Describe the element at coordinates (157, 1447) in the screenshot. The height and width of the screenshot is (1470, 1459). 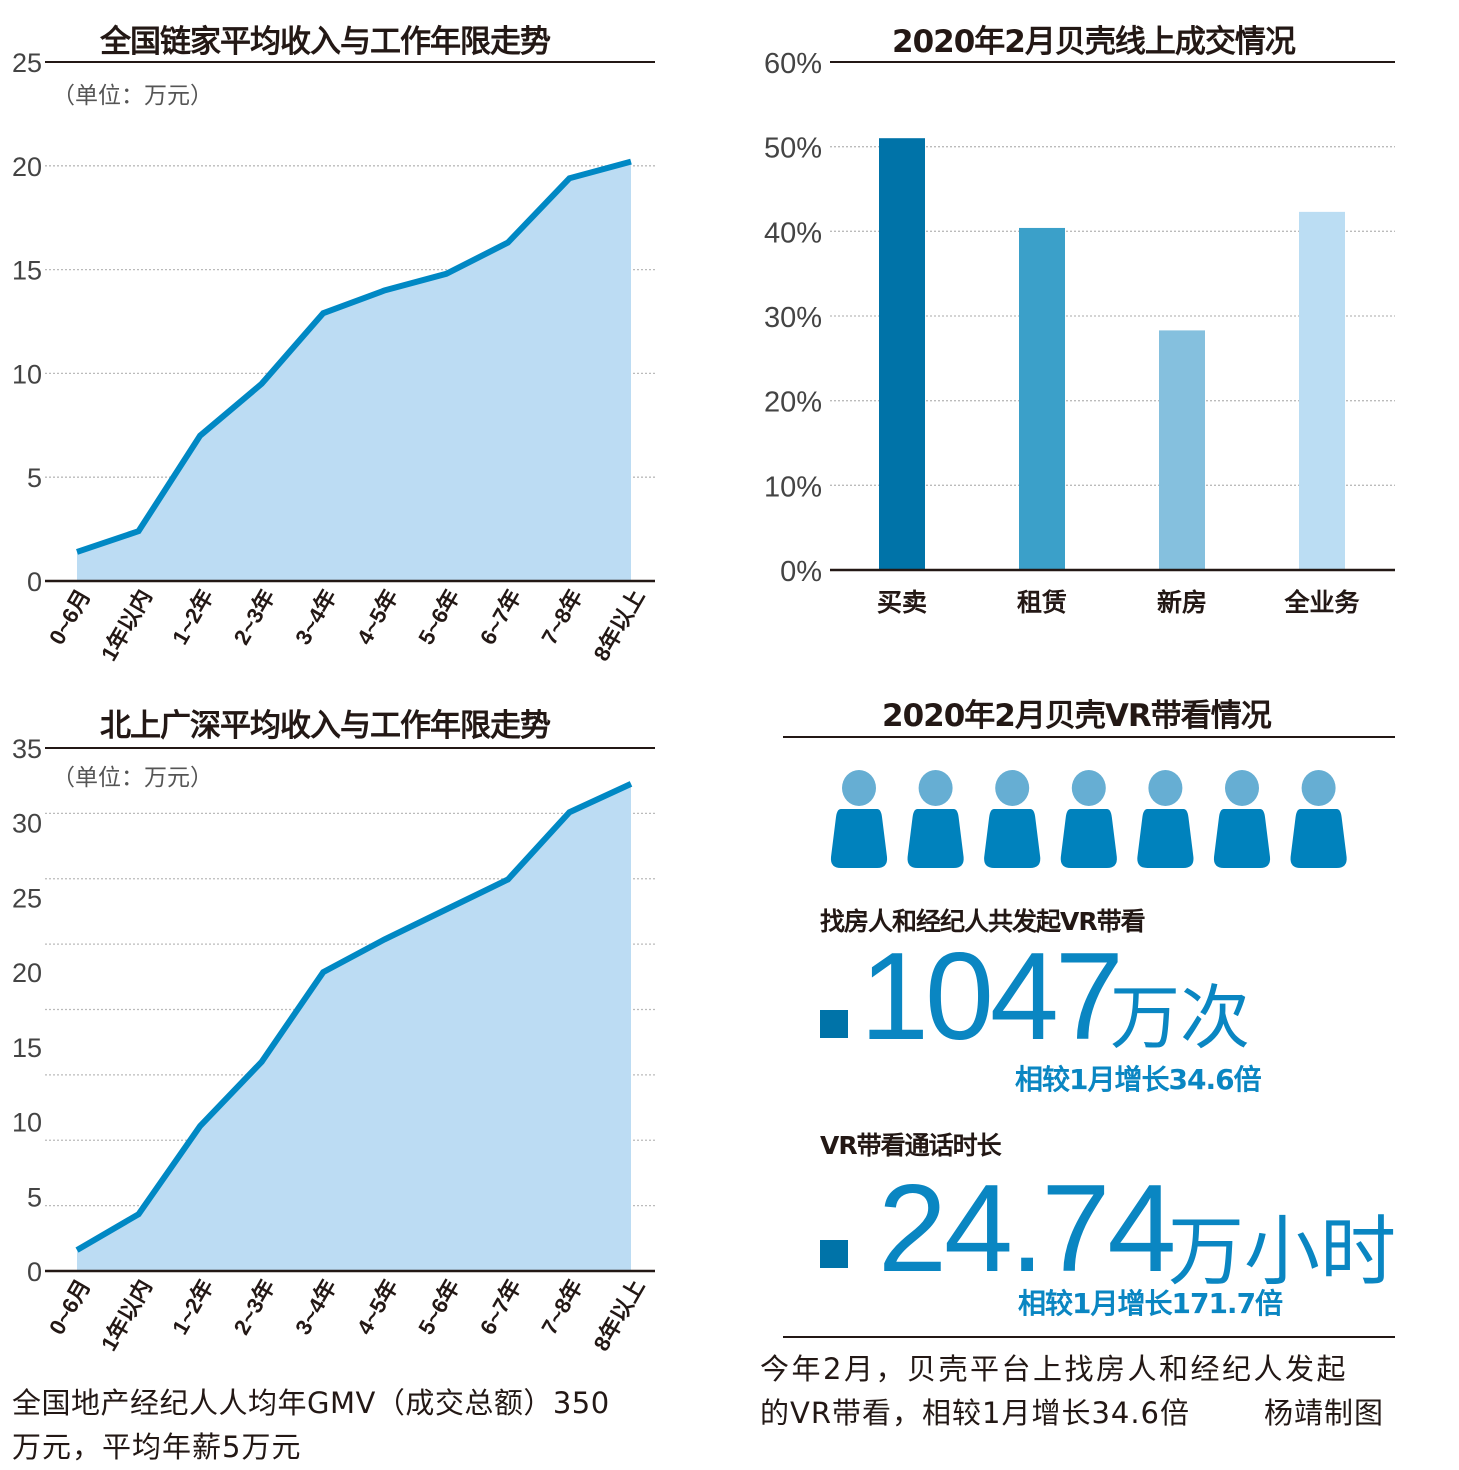
I see `footnote-line2: 万元，平均年薪5万元` at that location.